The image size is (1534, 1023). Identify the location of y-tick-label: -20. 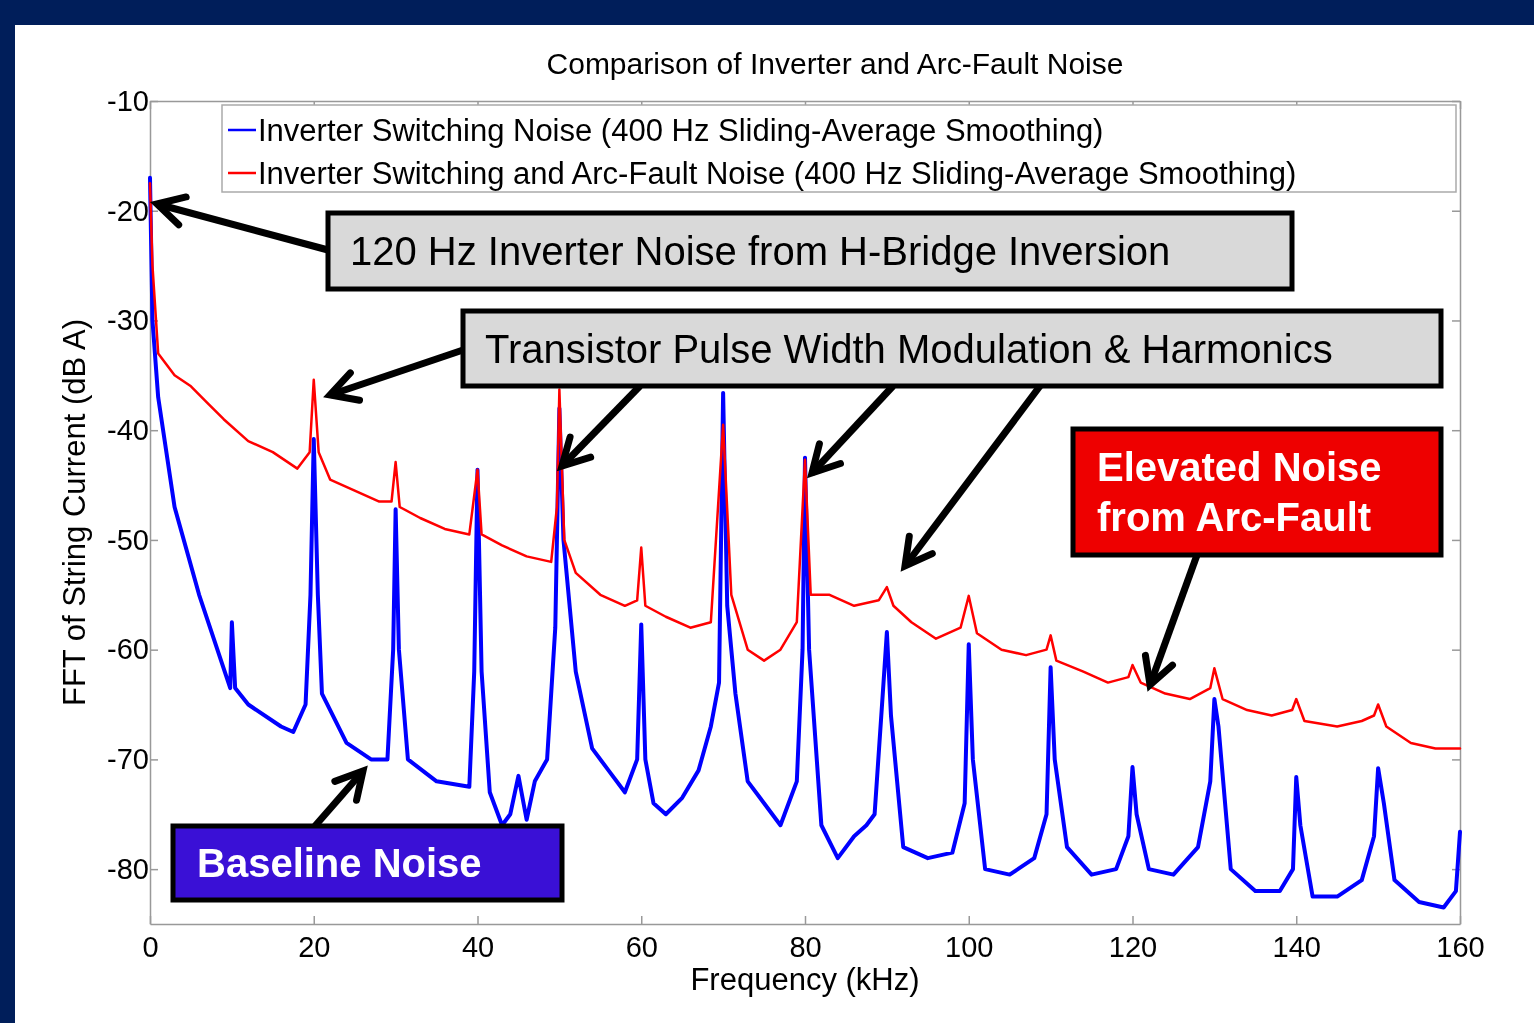
(127, 210).